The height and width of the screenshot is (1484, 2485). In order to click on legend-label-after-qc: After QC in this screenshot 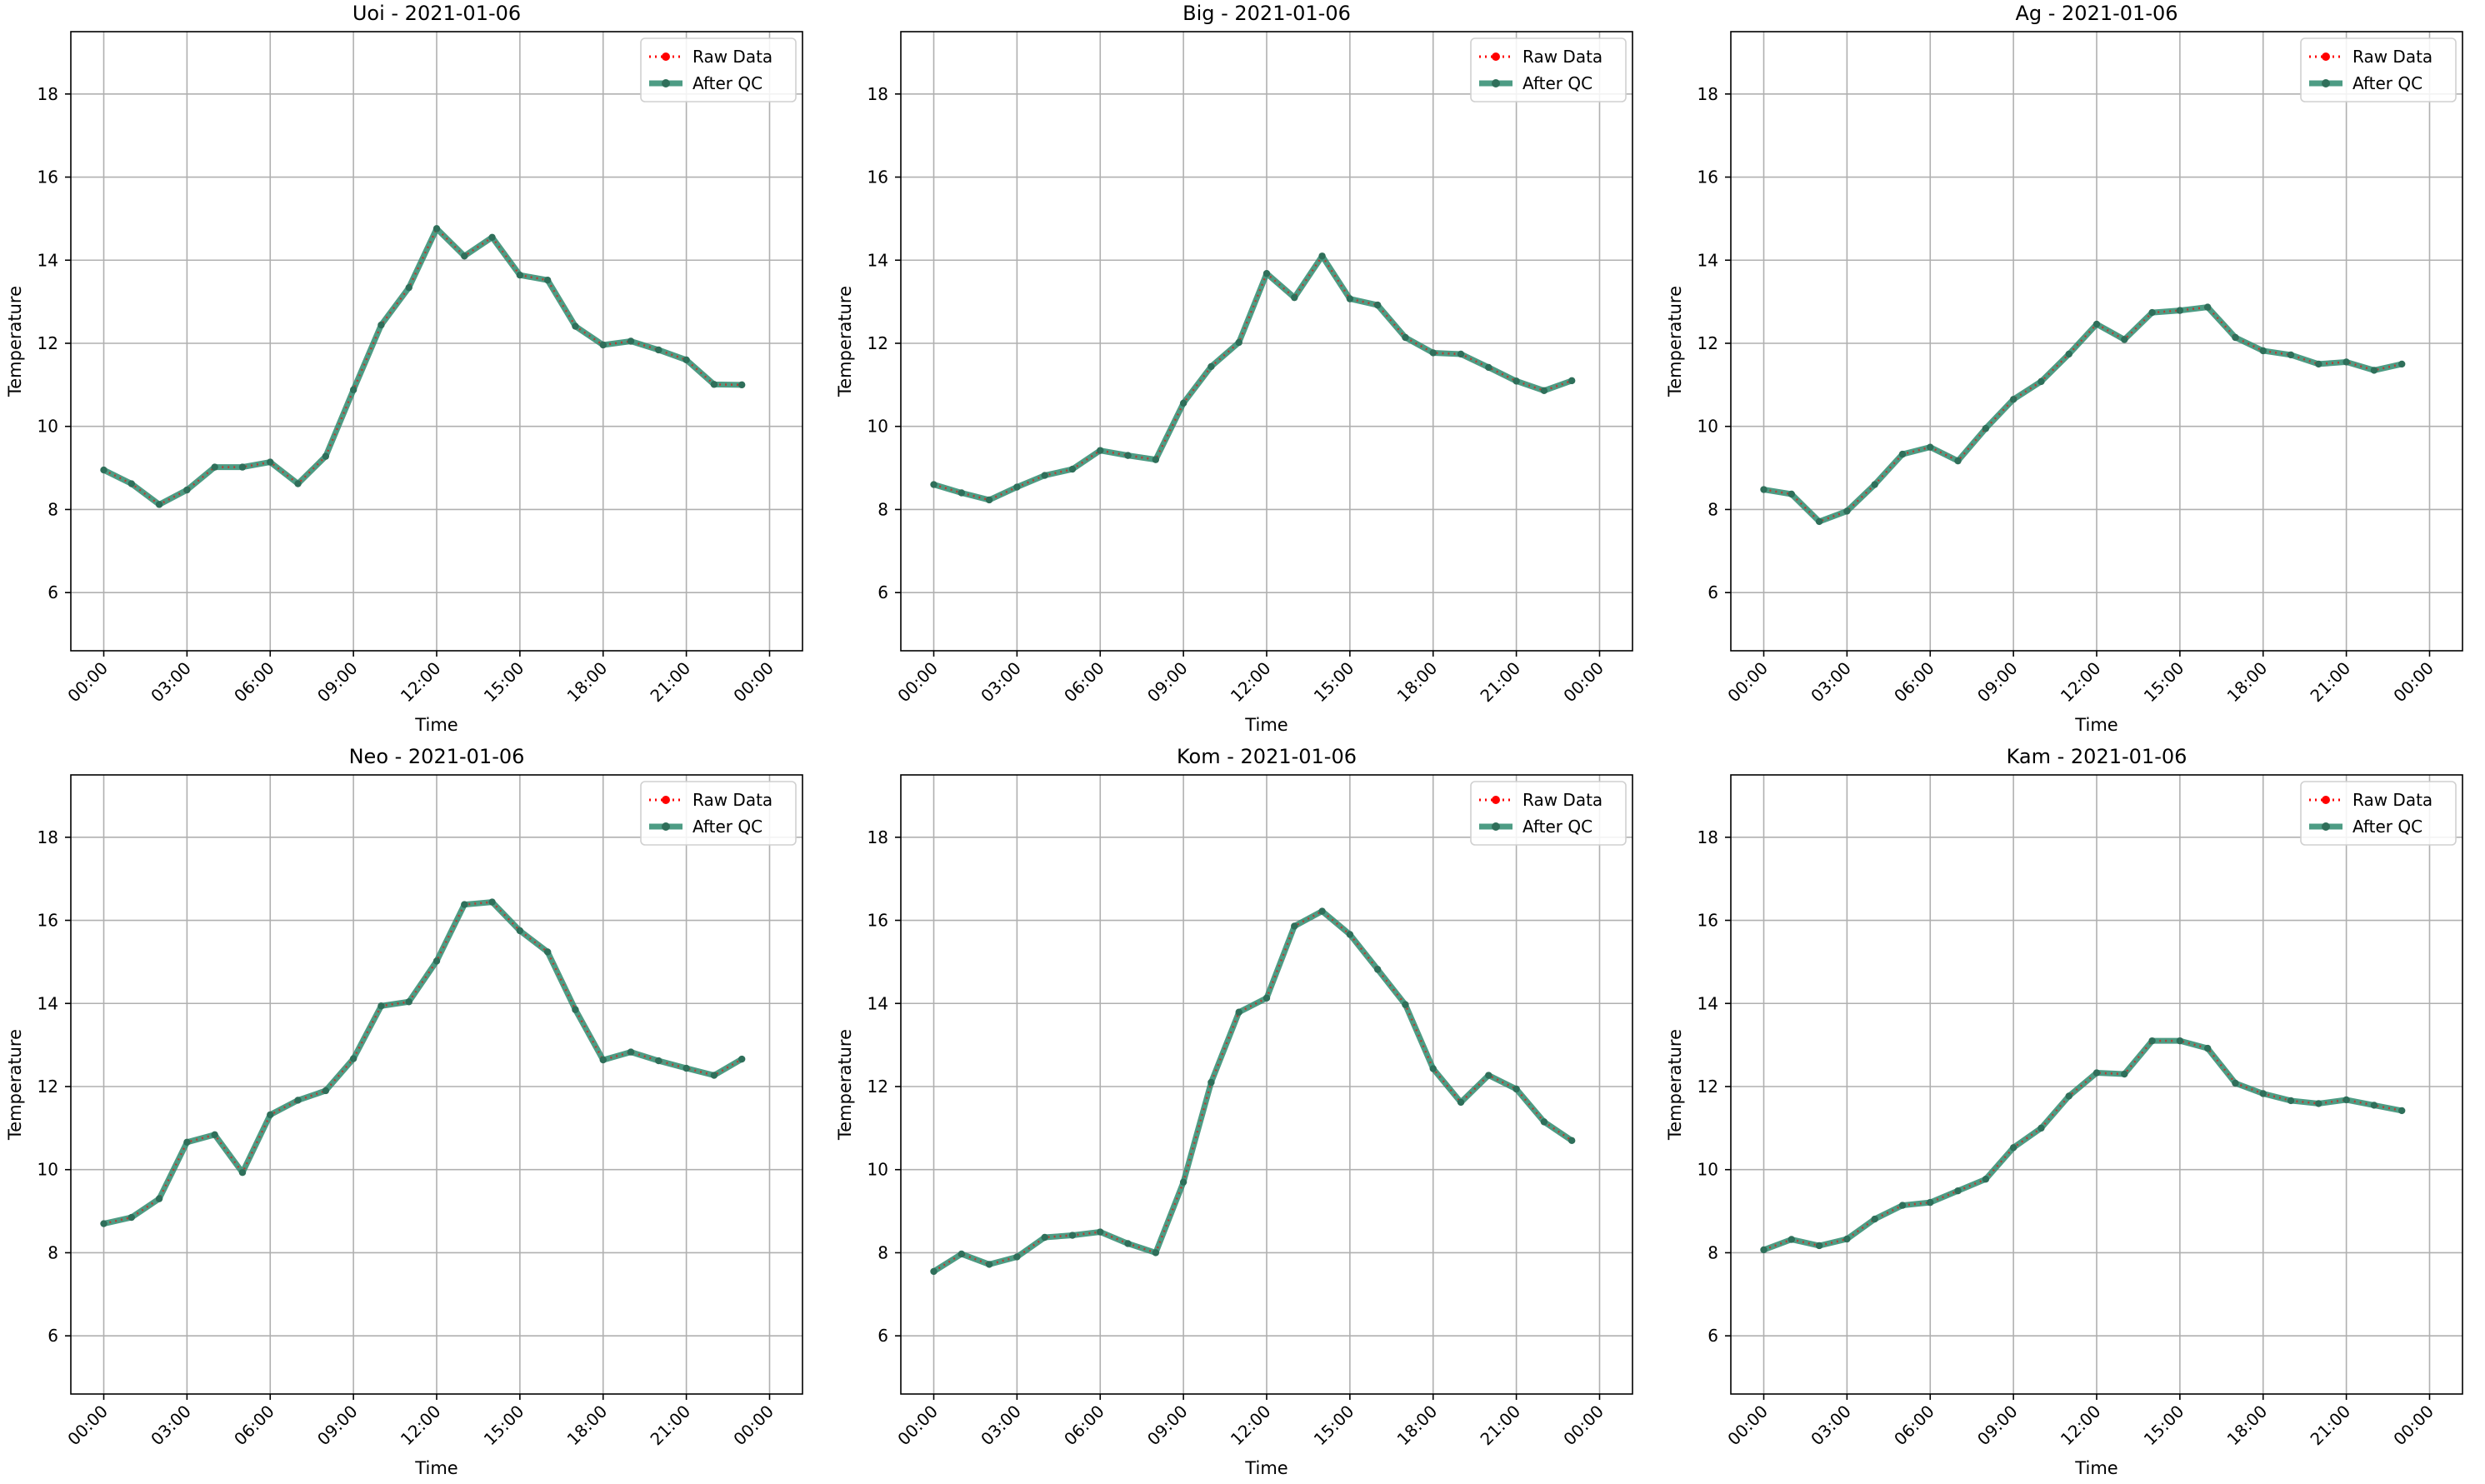, I will do `click(727, 827)`.